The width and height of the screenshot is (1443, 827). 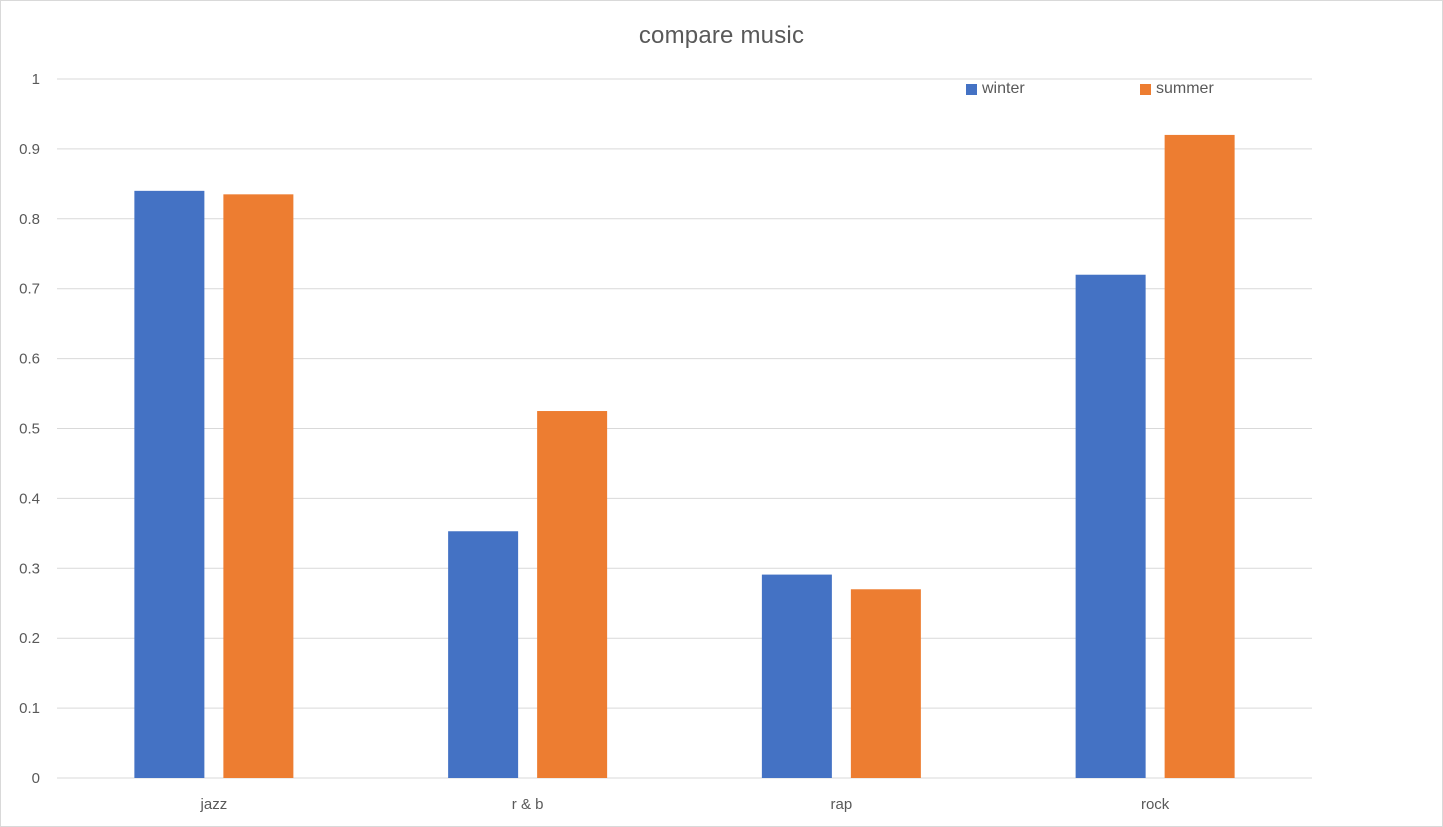 I want to click on bar-winter-rock, so click(x=1110, y=526).